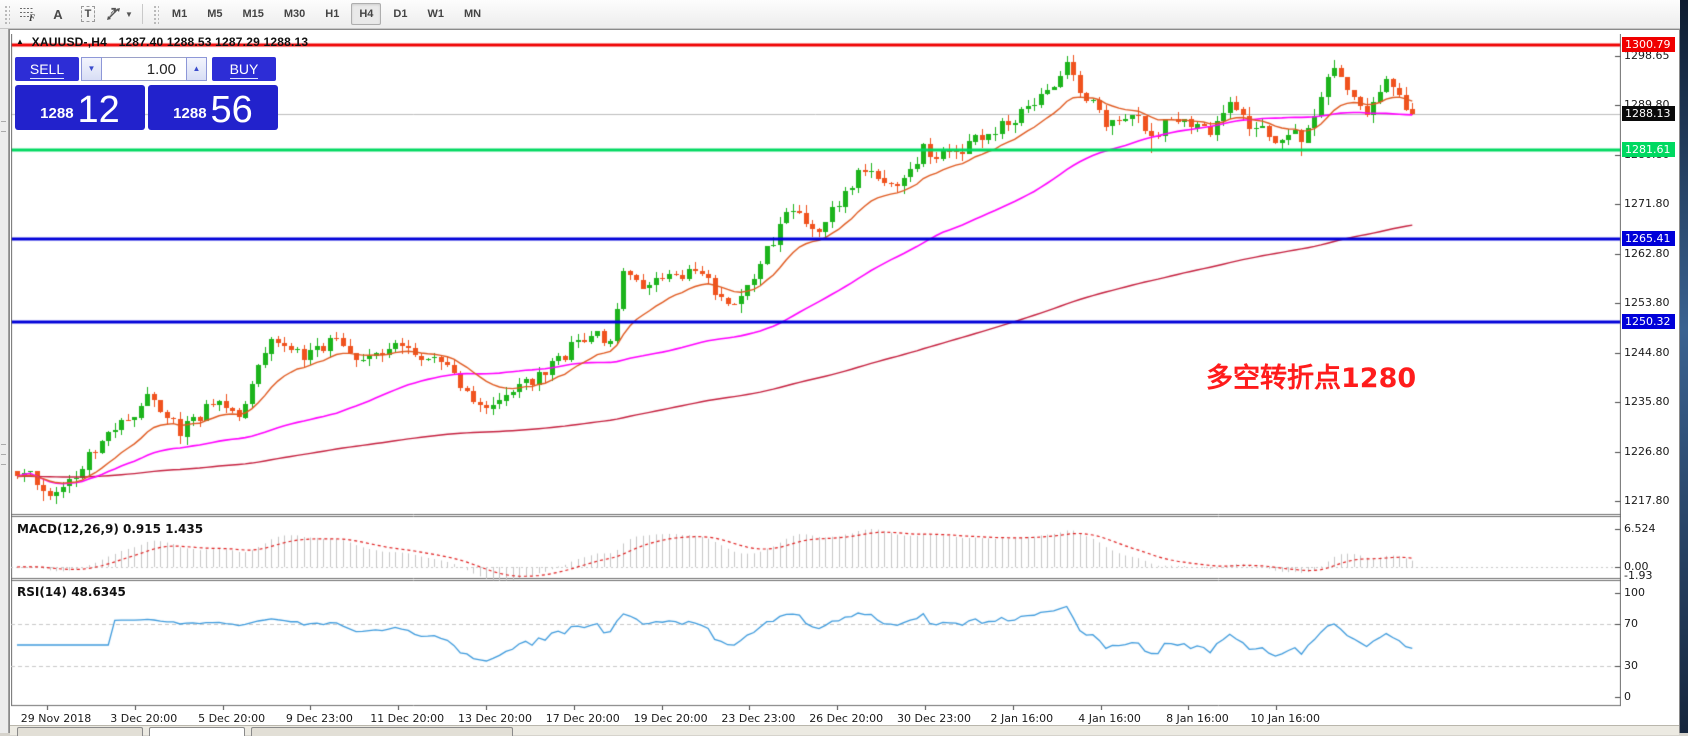 The height and width of the screenshot is (736, 1688). What do you see at coordinates (1647, 56) in the screenshot?
I see `price-tick: 1298.65` at bounding box center [1647, 56].